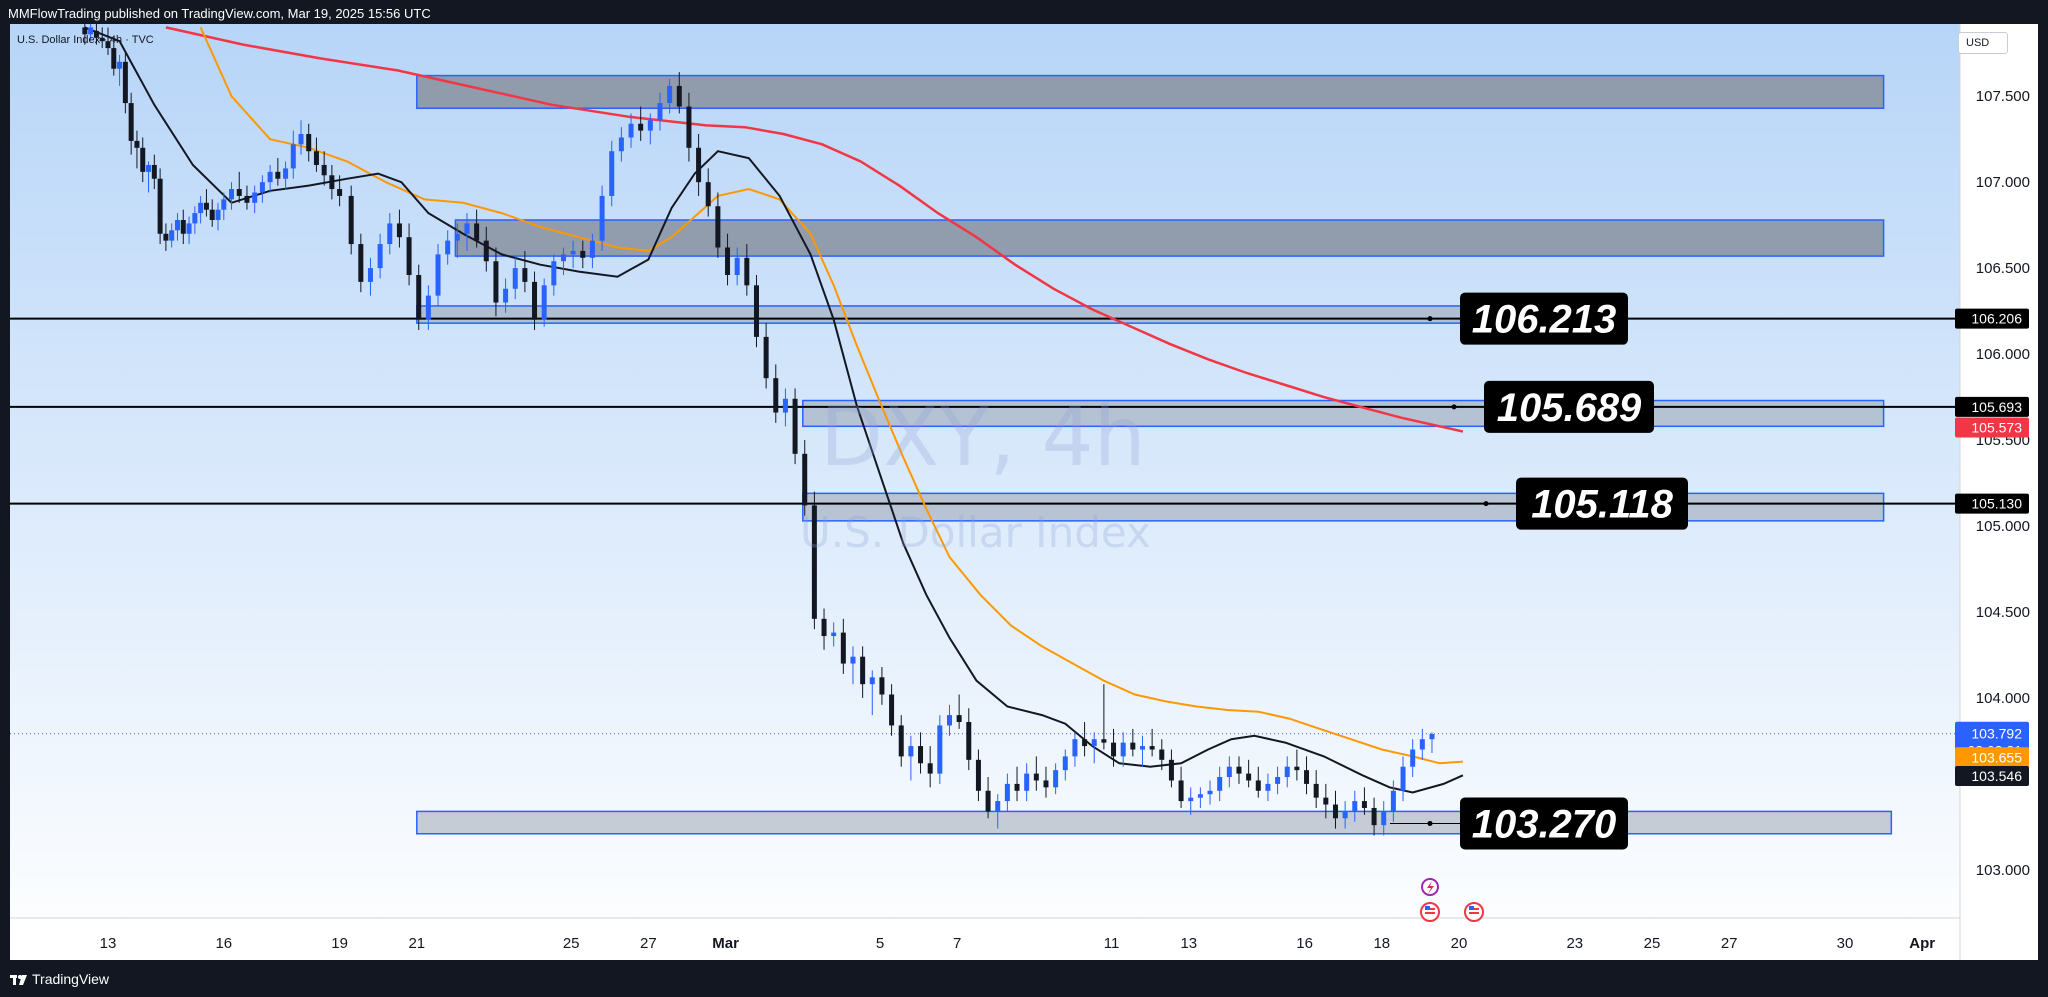  What do you see at coordinates (2003, 612) in the screenshot?
I see `price-tick-label: 104.500` at bounding box center [2003, 612].